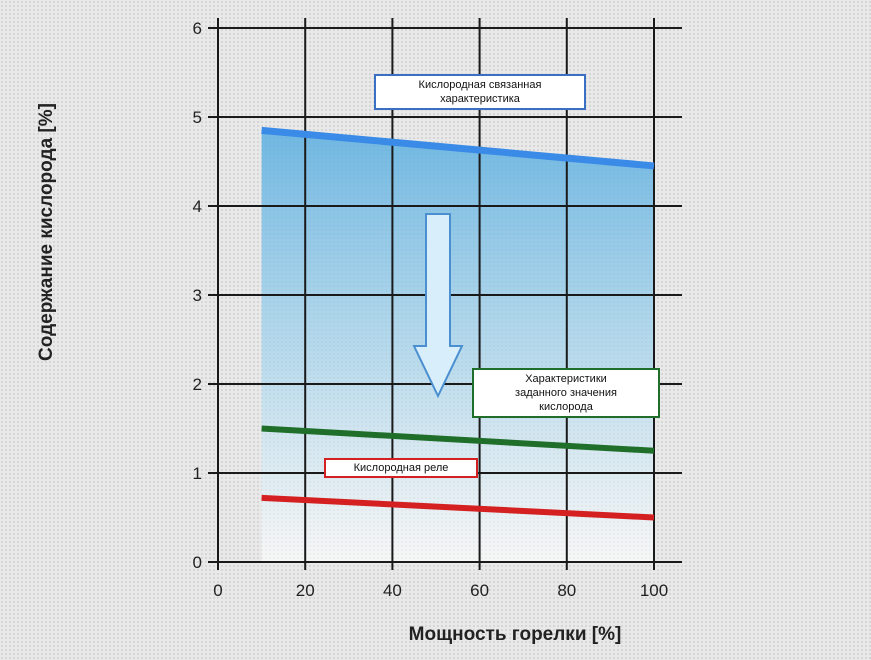 This screenshot has width=871, height=660. I want to click on x-tick-label: 40, so click(392, 590).